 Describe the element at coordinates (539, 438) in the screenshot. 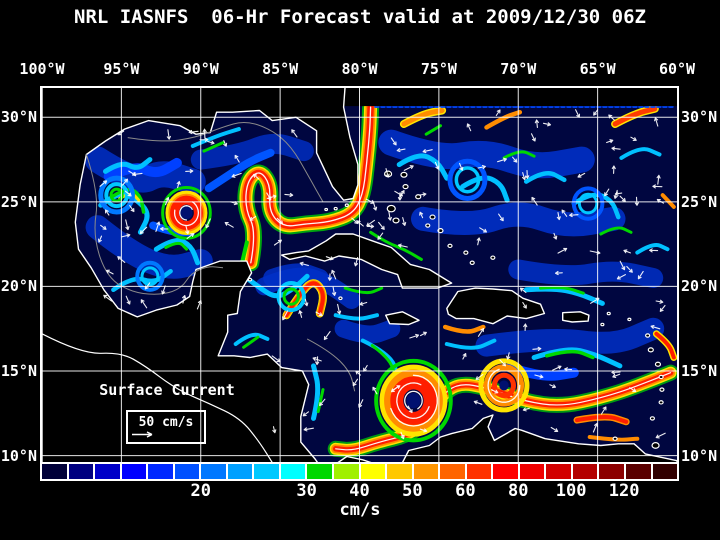

I see `land-south-america` at that location.